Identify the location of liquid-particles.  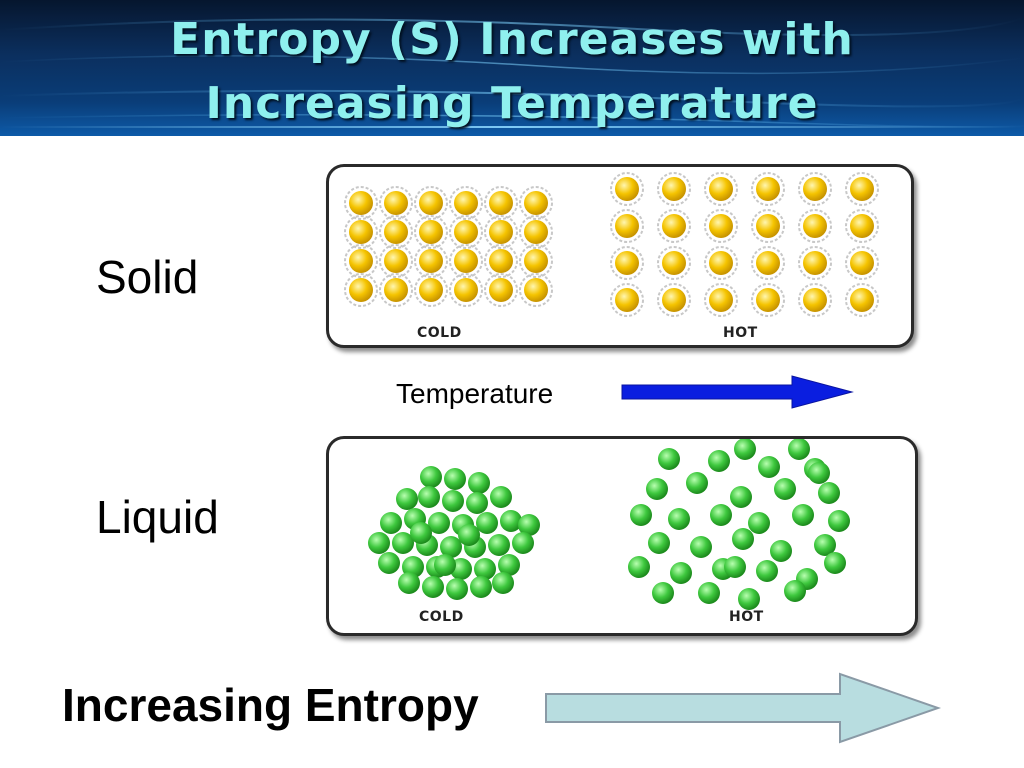
(609, 524).